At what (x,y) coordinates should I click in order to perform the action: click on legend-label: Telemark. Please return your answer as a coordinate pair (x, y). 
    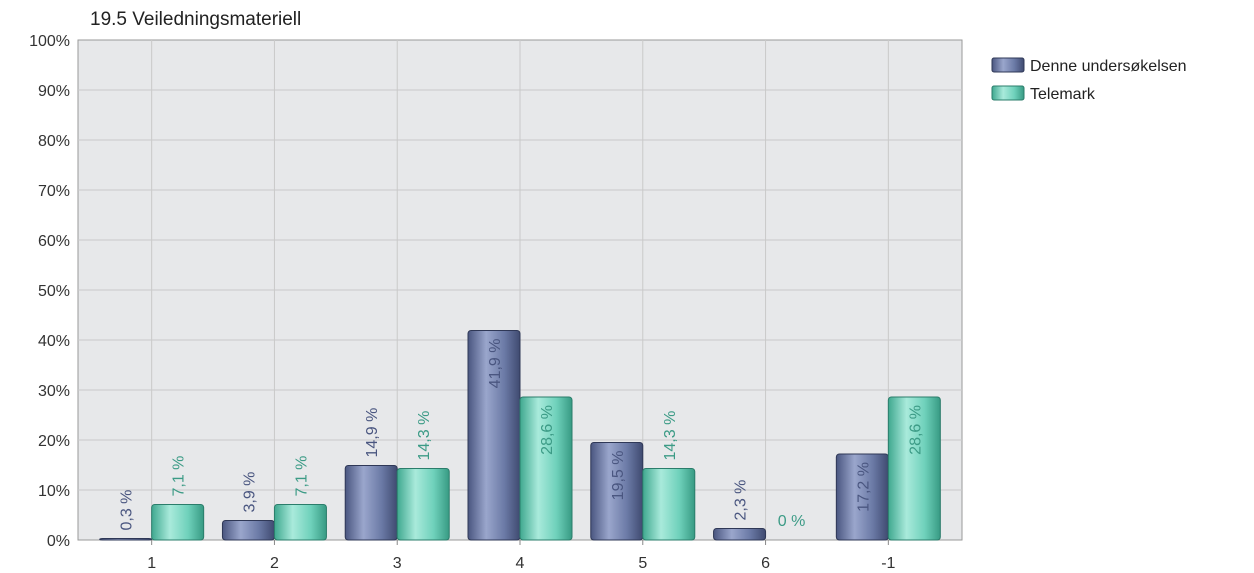
    Looking at the image, I should click on (1063, 94).